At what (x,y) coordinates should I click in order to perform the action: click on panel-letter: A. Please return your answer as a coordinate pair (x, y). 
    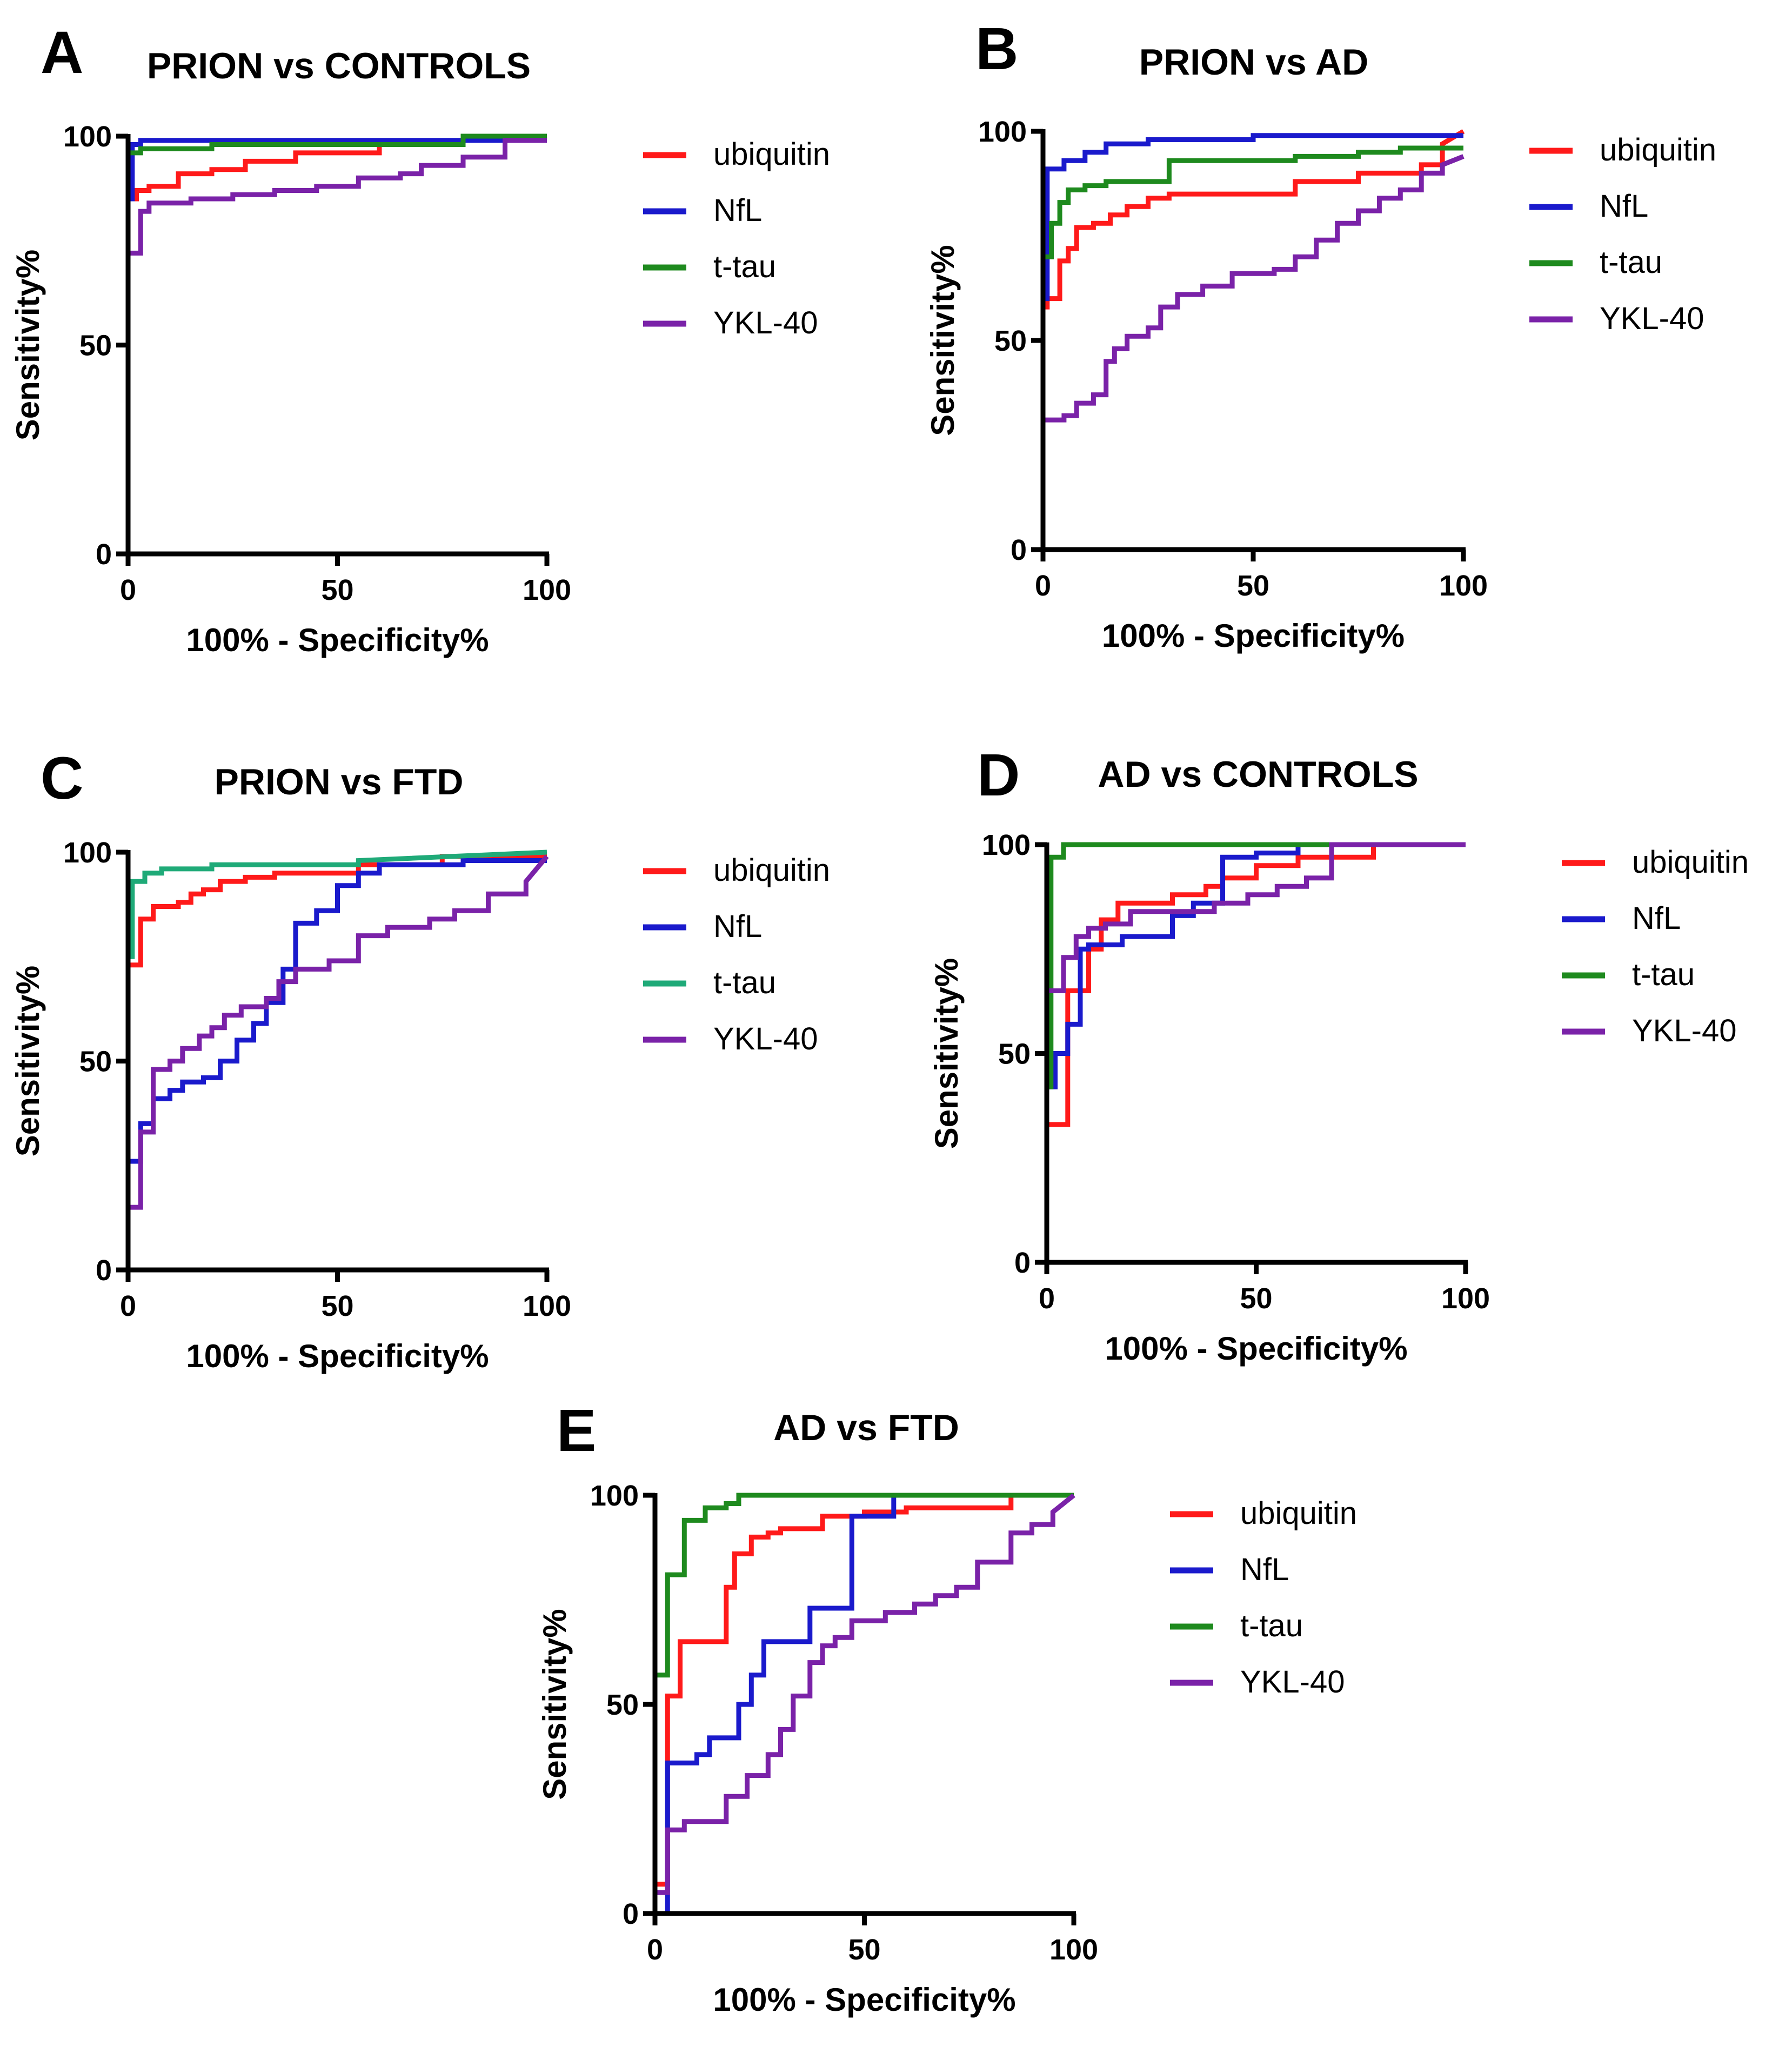
    Looking at the image, I should click on (62, 52).